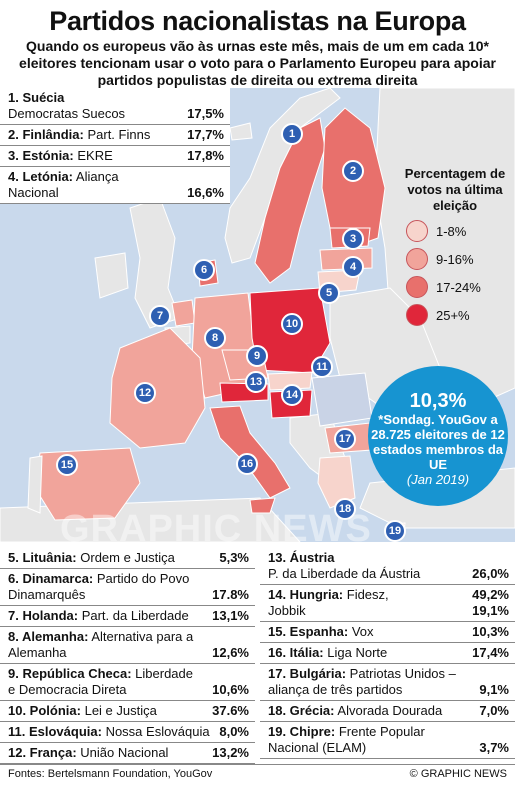  Describe the element at coordinates (490, 652) in the screenshot. I see `entry-value: 17,4%` at that location.